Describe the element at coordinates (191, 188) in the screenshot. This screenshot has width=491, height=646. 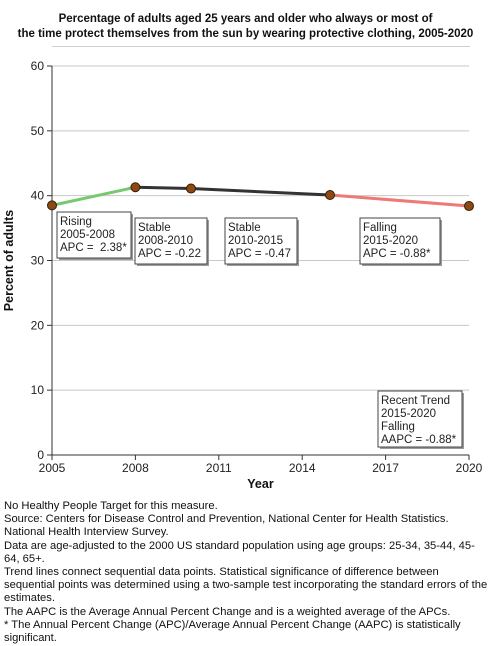
I see `data-point-2010` at that location.